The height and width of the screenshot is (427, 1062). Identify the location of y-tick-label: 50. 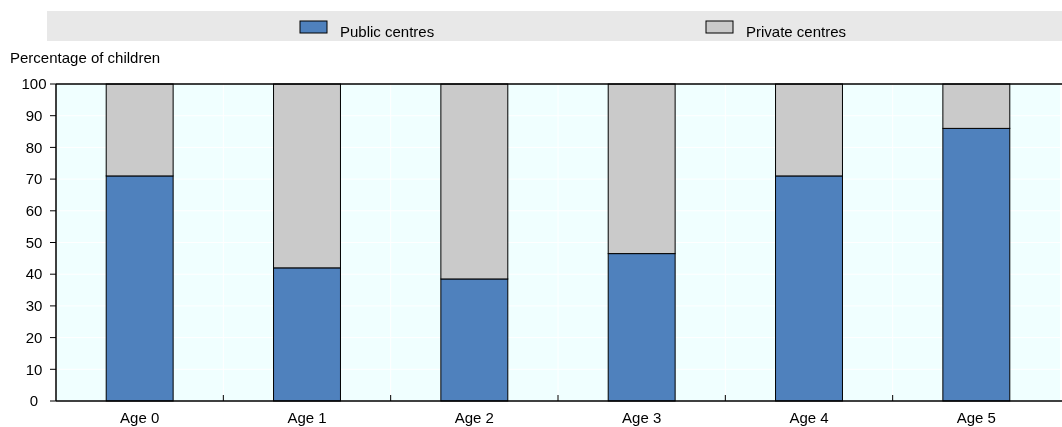
(34, 242).